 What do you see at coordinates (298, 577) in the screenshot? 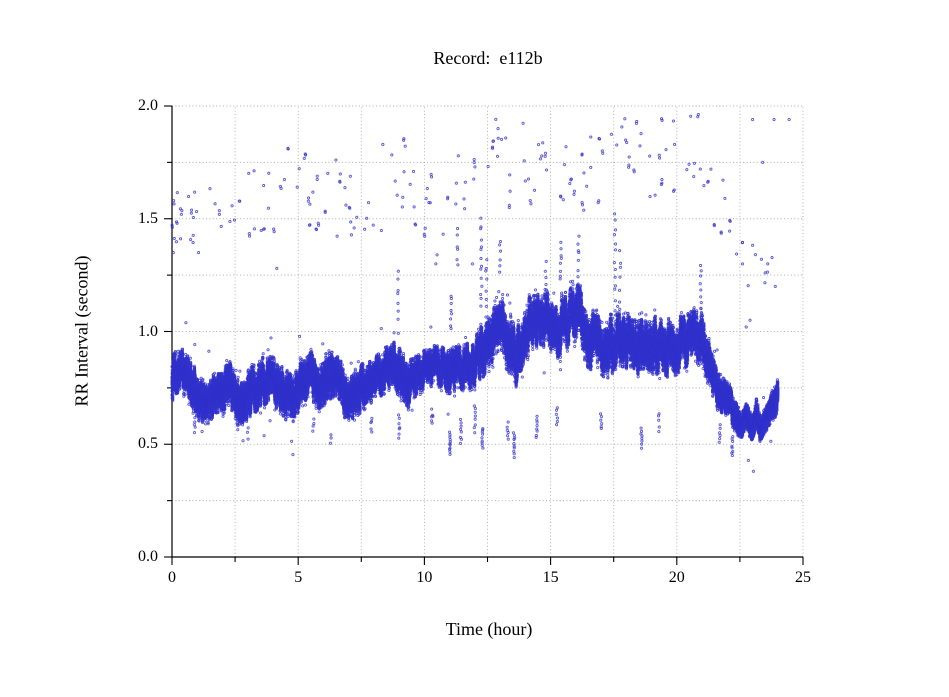
I see `x-tick-label: 5` at bounding box center [298, 577].